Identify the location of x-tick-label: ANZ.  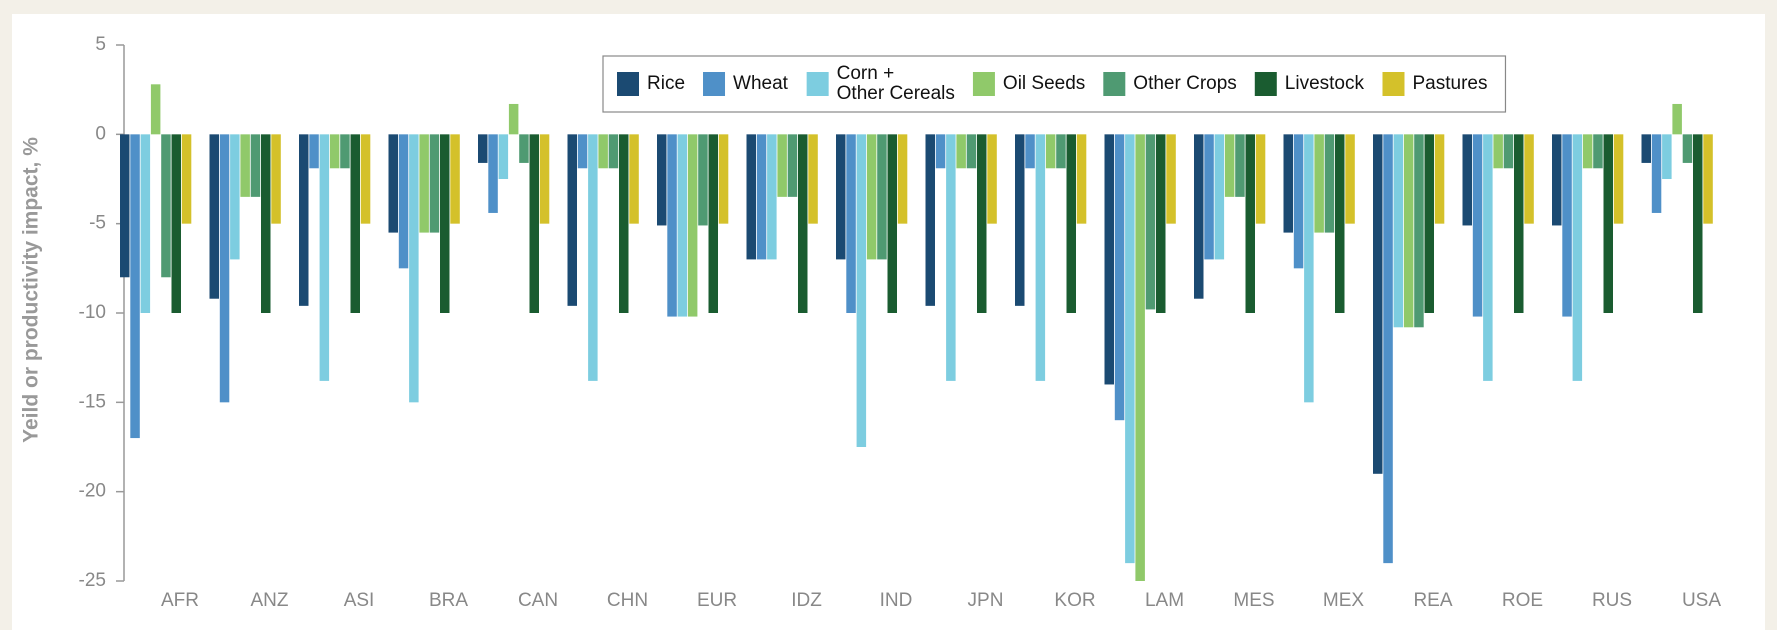
(270, 600).